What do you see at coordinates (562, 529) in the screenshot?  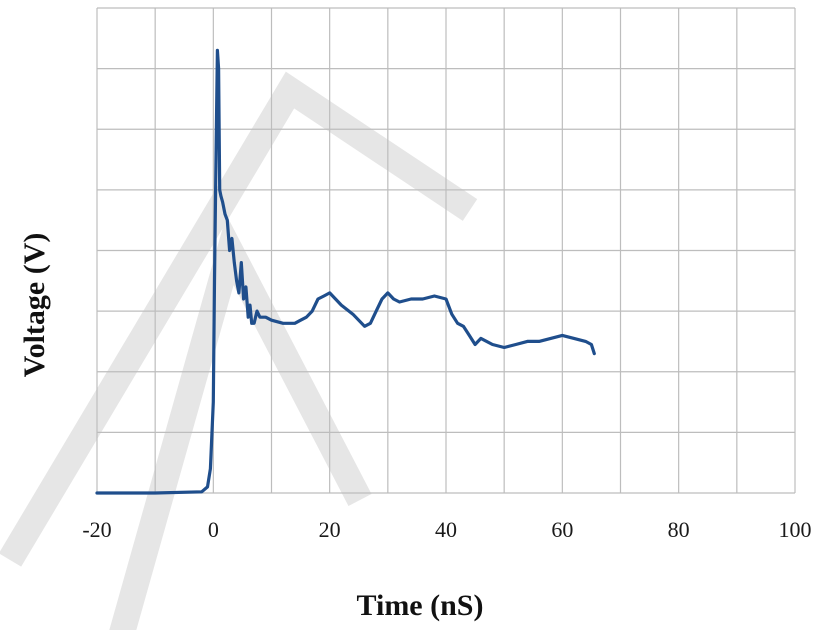 I see `x-tick-label: 60` at bounding box center [562, 529].